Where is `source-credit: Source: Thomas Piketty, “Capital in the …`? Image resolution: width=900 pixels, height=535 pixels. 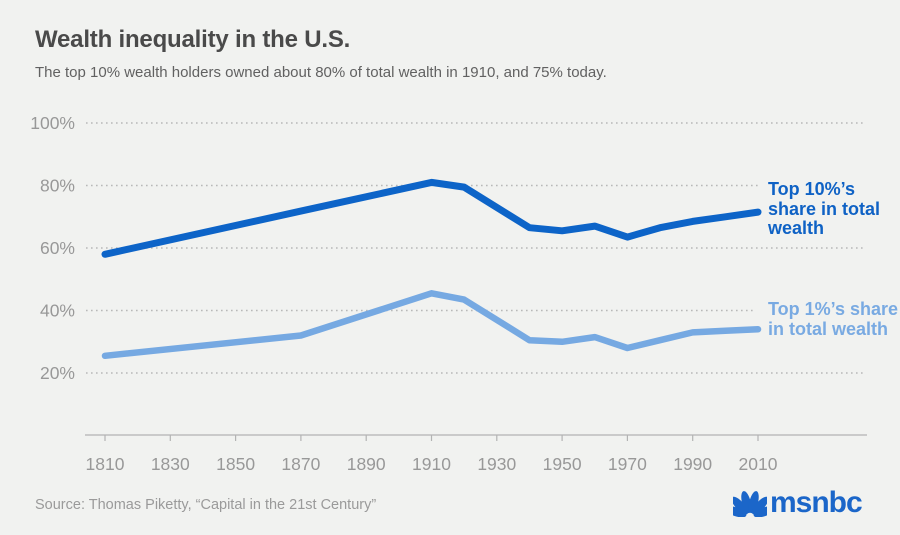 source-credit: Source: Thomas Piketty, “Capital in the … is located at coordinates (206, 505).